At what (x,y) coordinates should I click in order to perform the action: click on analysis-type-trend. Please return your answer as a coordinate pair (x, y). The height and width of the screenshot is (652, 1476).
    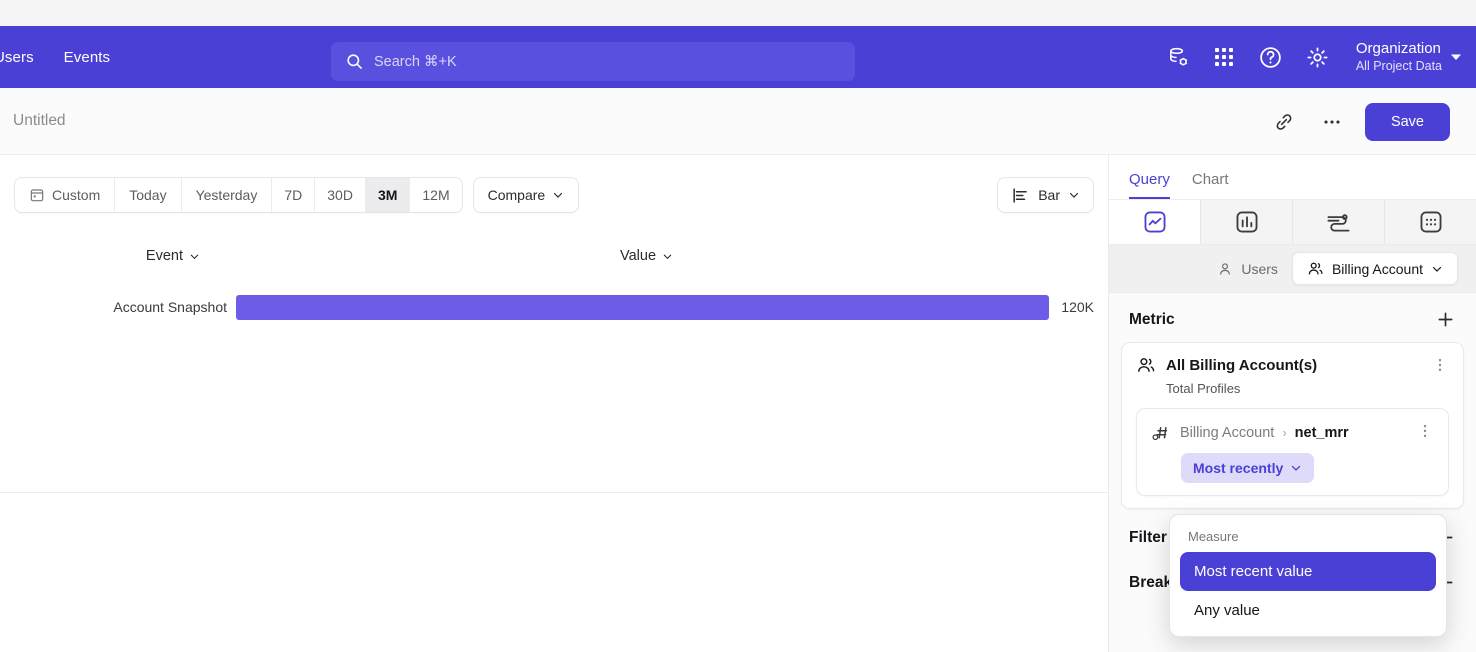
    Looking at the image, I should click on (1155, 222).